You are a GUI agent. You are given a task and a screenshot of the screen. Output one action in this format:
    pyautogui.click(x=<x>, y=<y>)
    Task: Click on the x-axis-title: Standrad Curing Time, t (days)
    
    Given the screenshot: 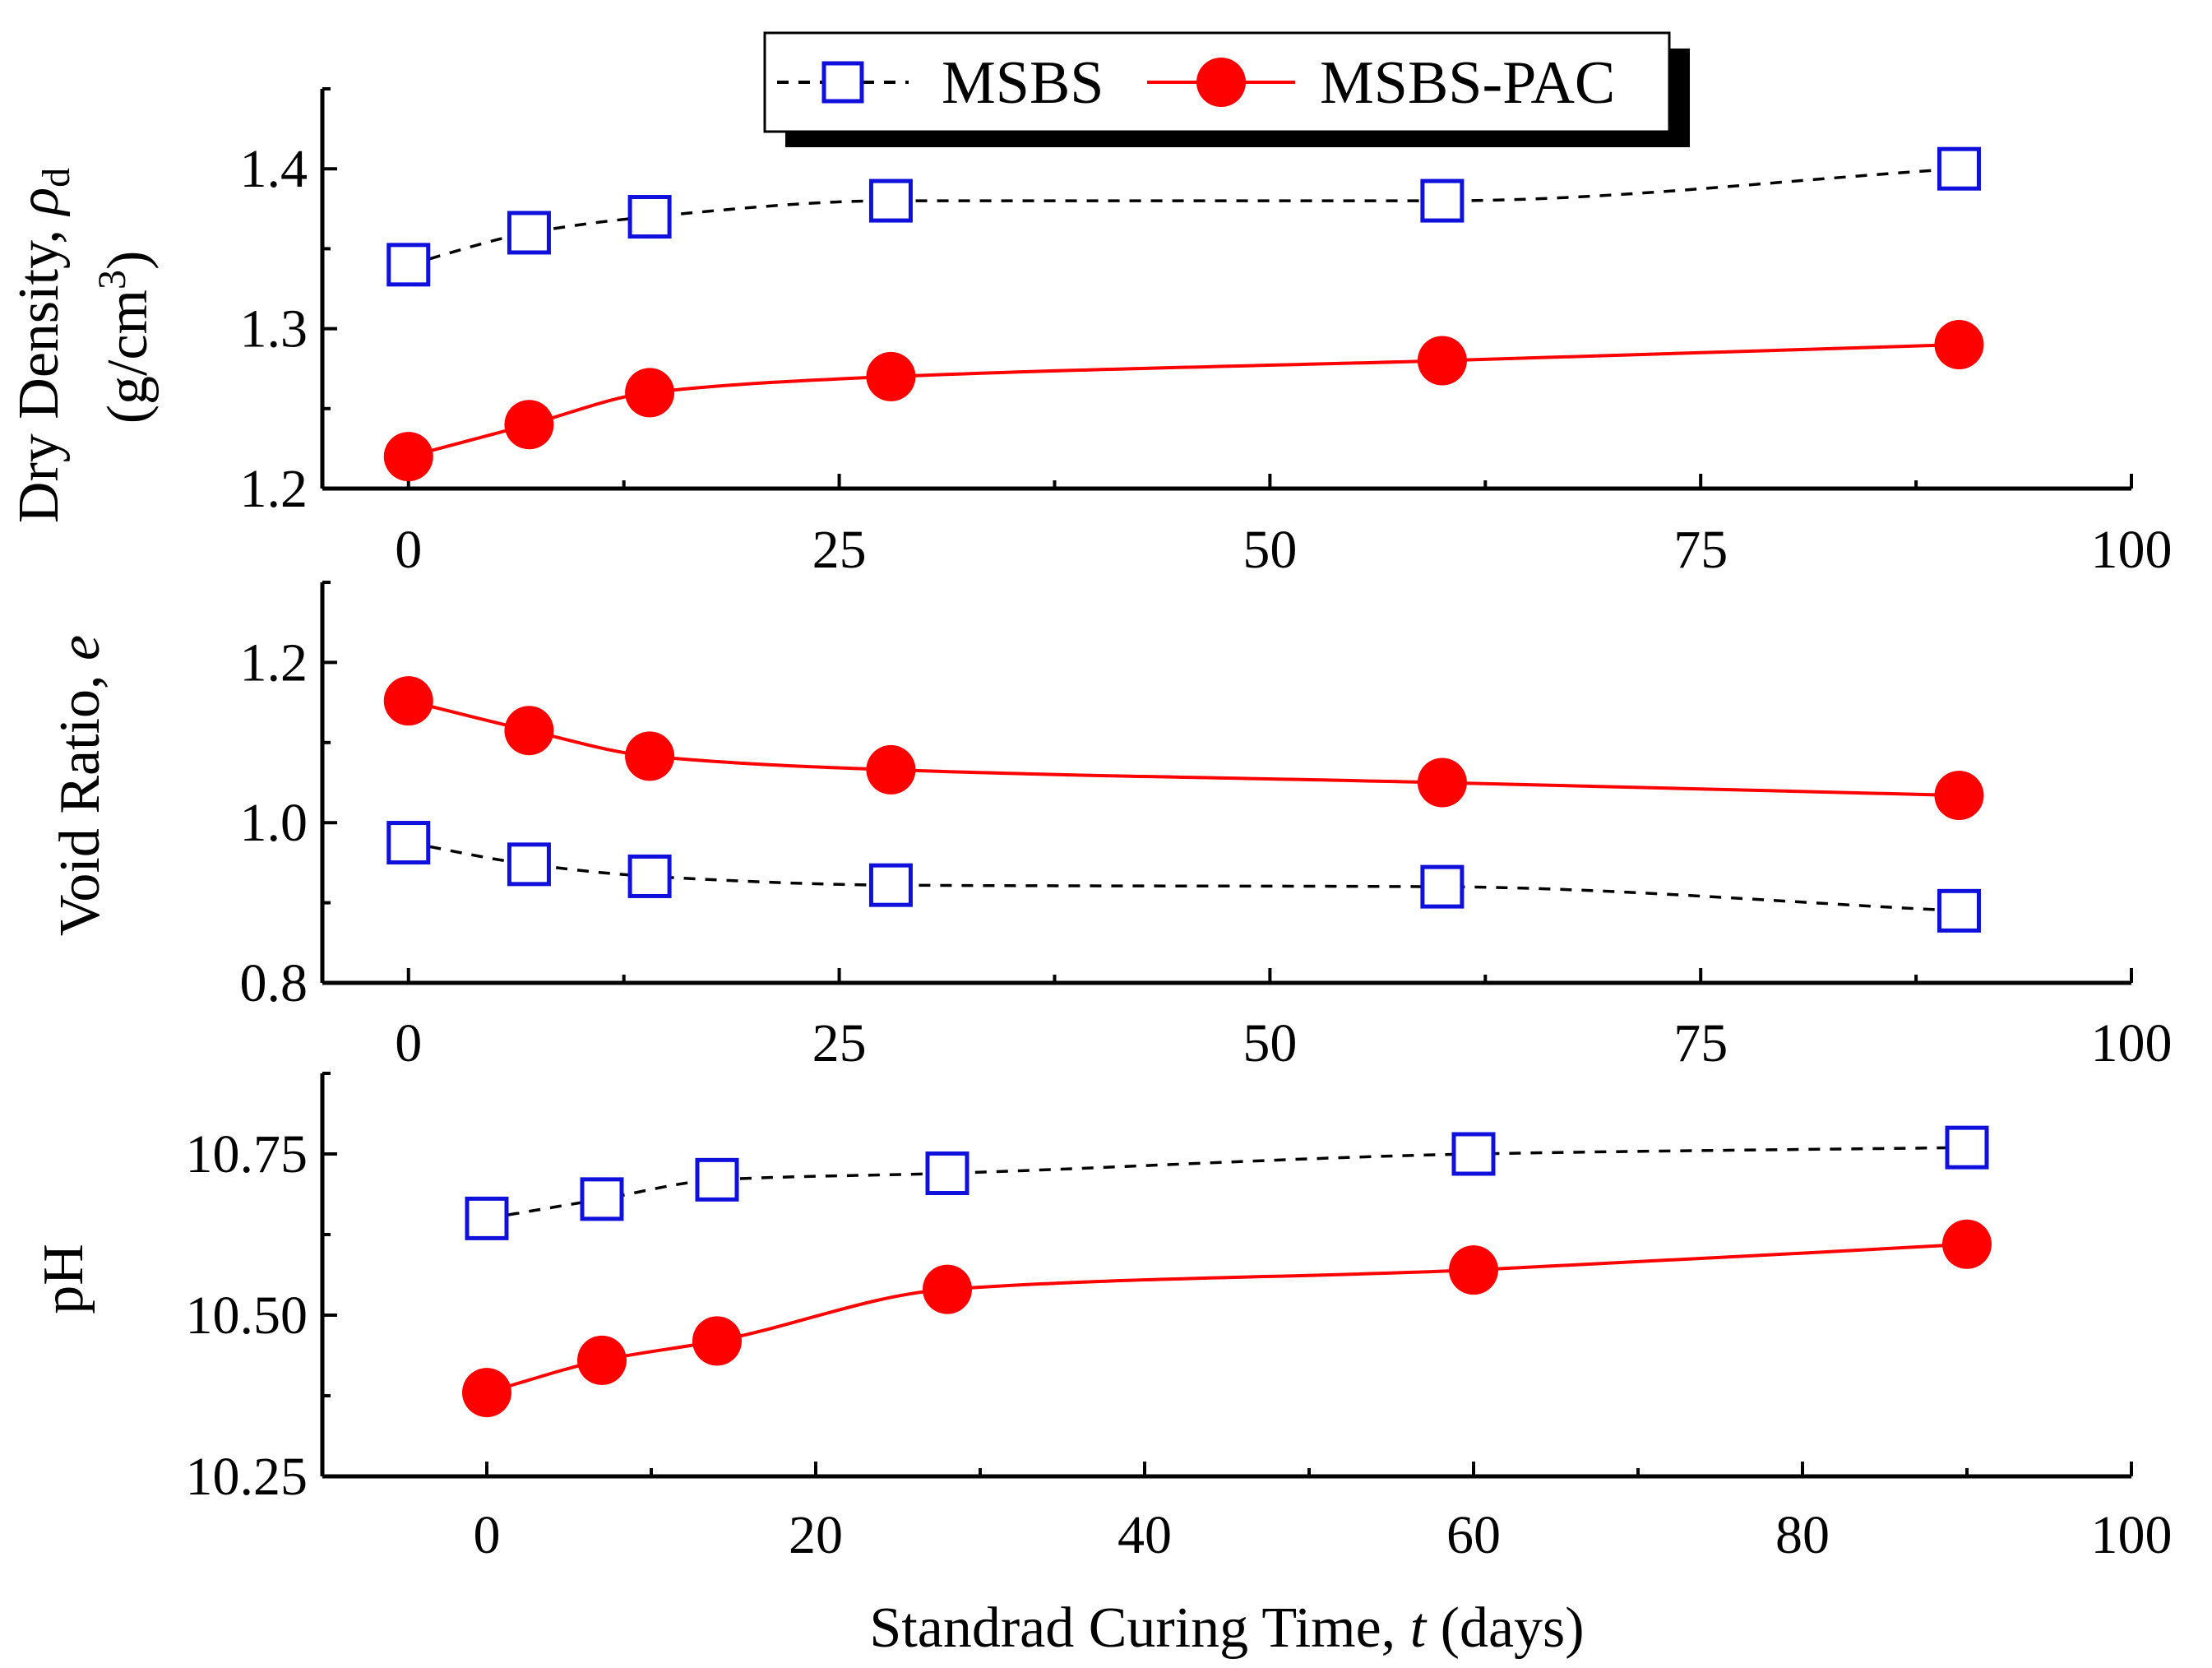 What is the action you would take?
    pyautogui.click(x=1226, y=1628)
    